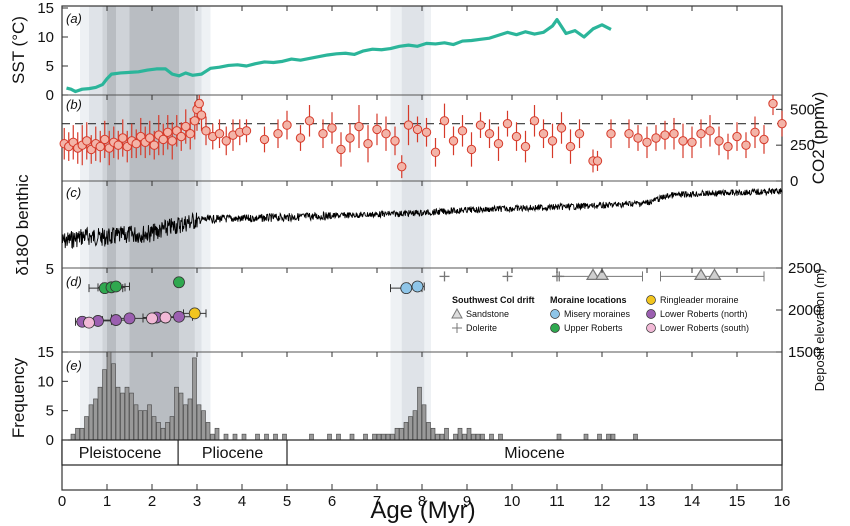  Describe the element at coordinates (45, 381) in the screenshot. I see `frequency-tick-label: 10` at that location.